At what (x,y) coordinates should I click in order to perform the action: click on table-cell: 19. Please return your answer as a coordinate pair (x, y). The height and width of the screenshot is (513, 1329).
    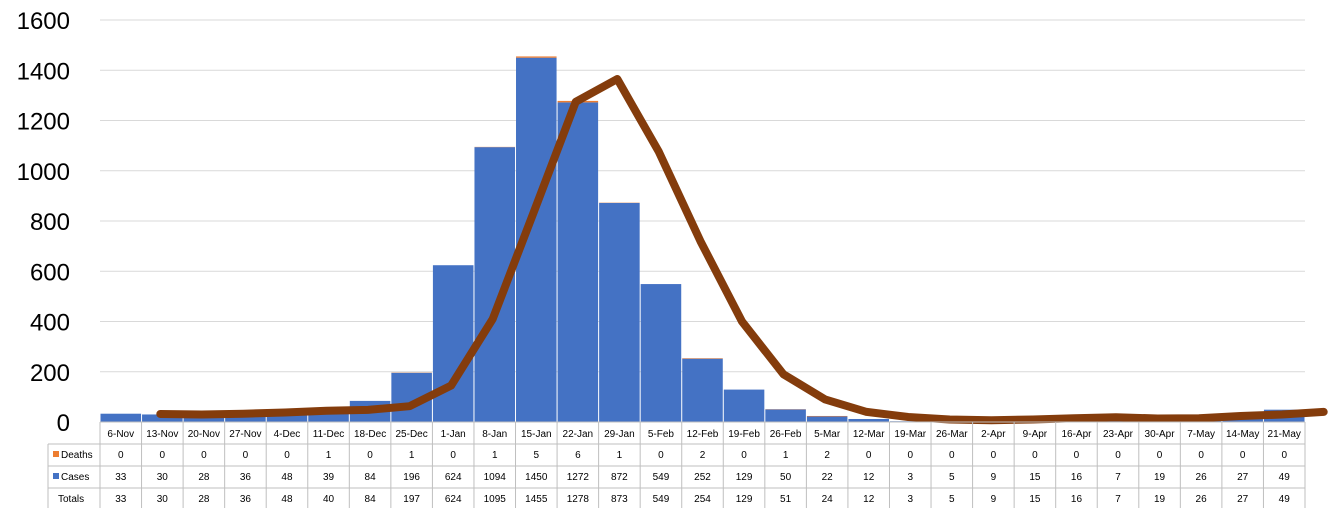
    Looking at the image, I should click on (1160, 499).